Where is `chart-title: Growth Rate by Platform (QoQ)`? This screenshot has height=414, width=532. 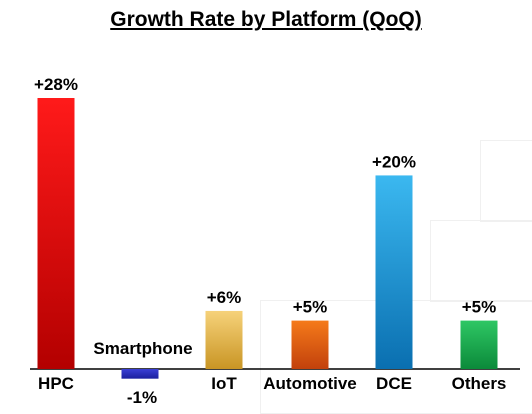
chart-title: Growth Rate by Platform (QoQ) is located at coordinates (266, 19).